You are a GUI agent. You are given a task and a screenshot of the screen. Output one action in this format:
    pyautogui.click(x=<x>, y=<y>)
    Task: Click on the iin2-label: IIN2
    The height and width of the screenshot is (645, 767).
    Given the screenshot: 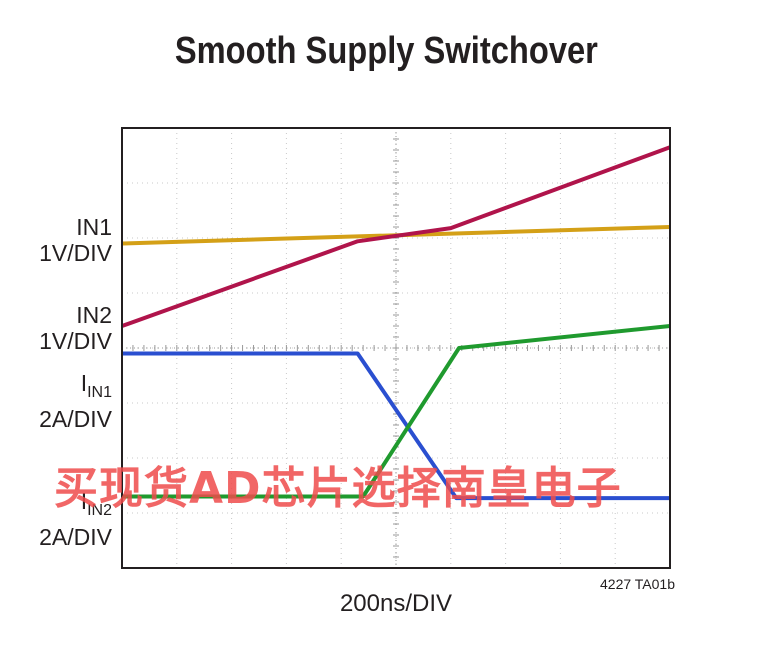 What is the action you would take?
    pyautogui.click(x=66, y=506)
    